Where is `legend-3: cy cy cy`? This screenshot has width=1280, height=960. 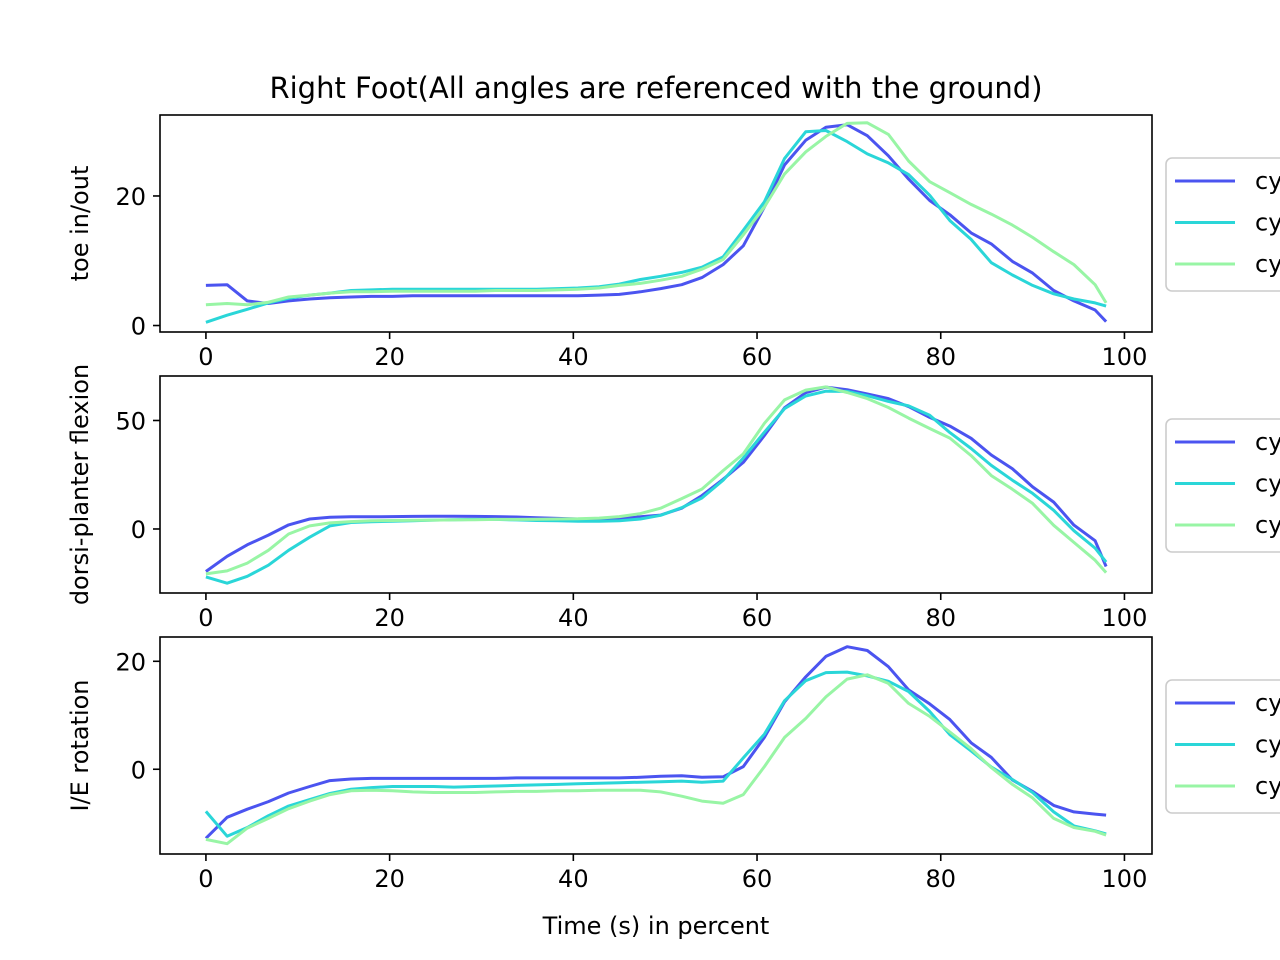 legend-3: cy cy cy is located at coordinates (1222, 746).